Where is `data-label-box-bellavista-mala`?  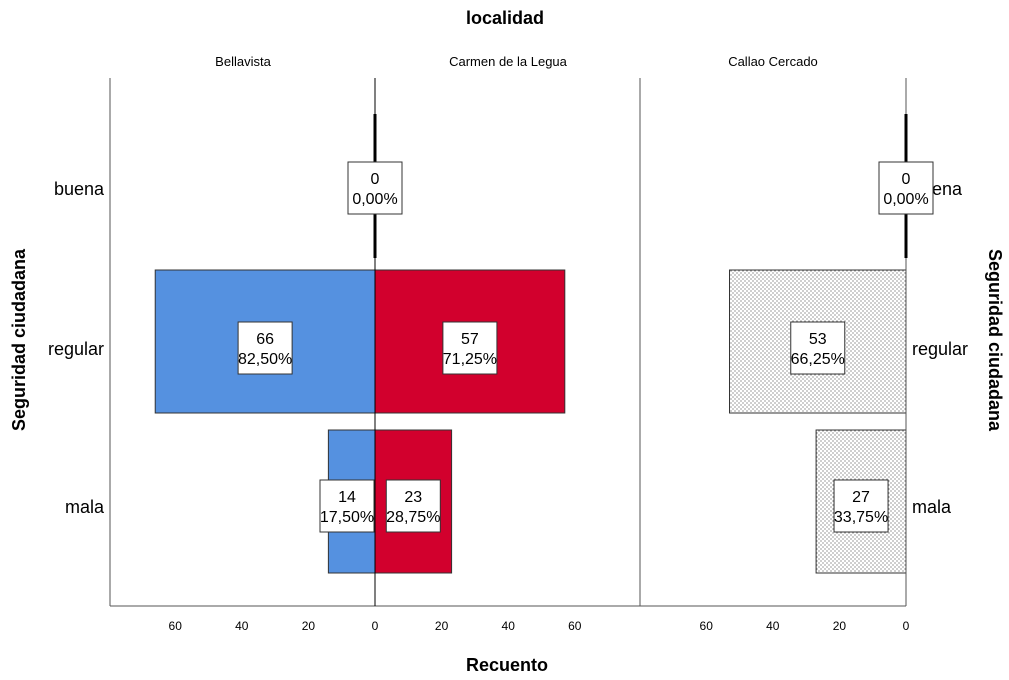 data-label-box-bellavista-mala is located at coordinates (347, 506).